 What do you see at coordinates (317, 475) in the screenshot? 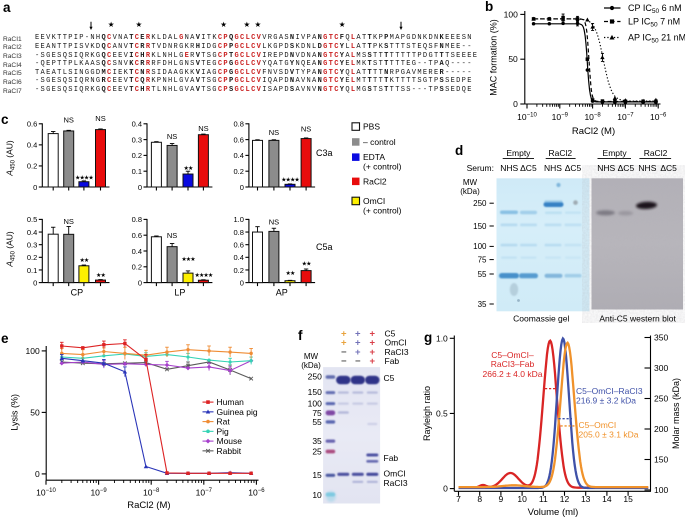
I see `svg-text: 15` at bounding box center [317, 475].